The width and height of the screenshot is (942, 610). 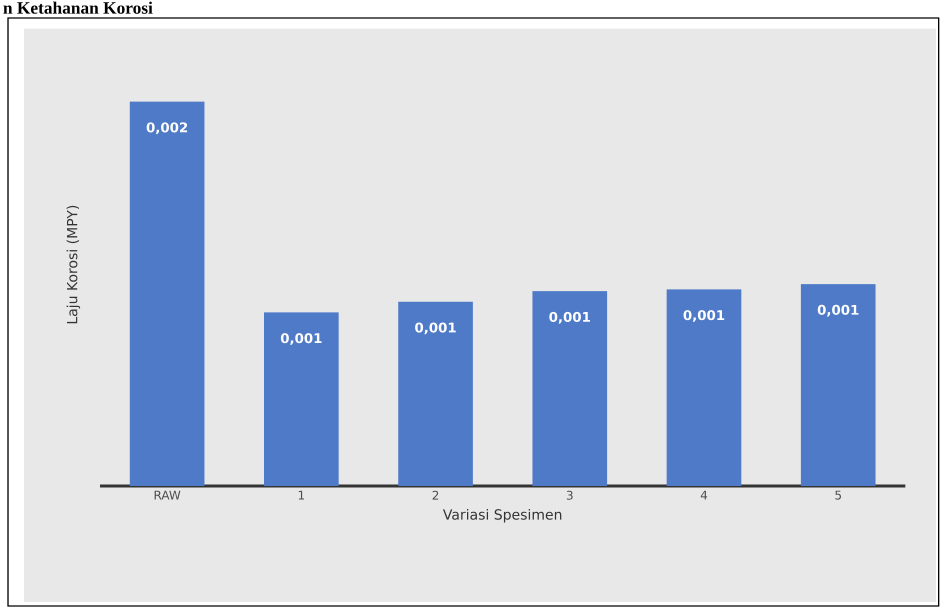 What do you see at coordinates (704, 495) in the screenshot?
I see `x-tick-label: 4` at bounding box center [704, 495].